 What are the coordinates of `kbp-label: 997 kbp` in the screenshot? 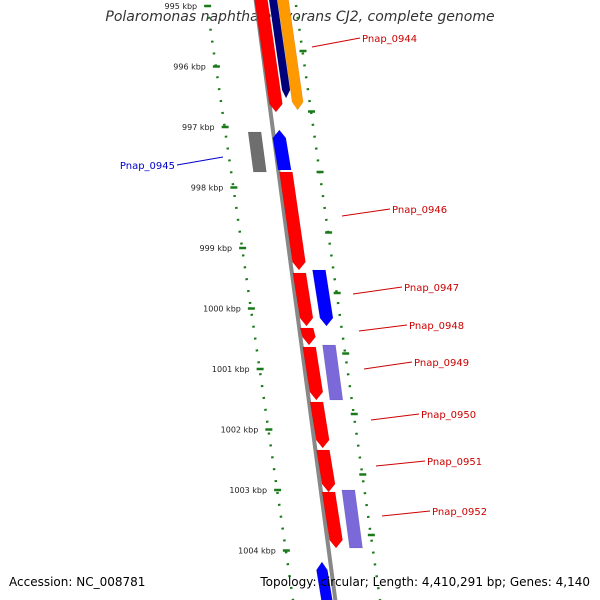 It's located at (198, 127).